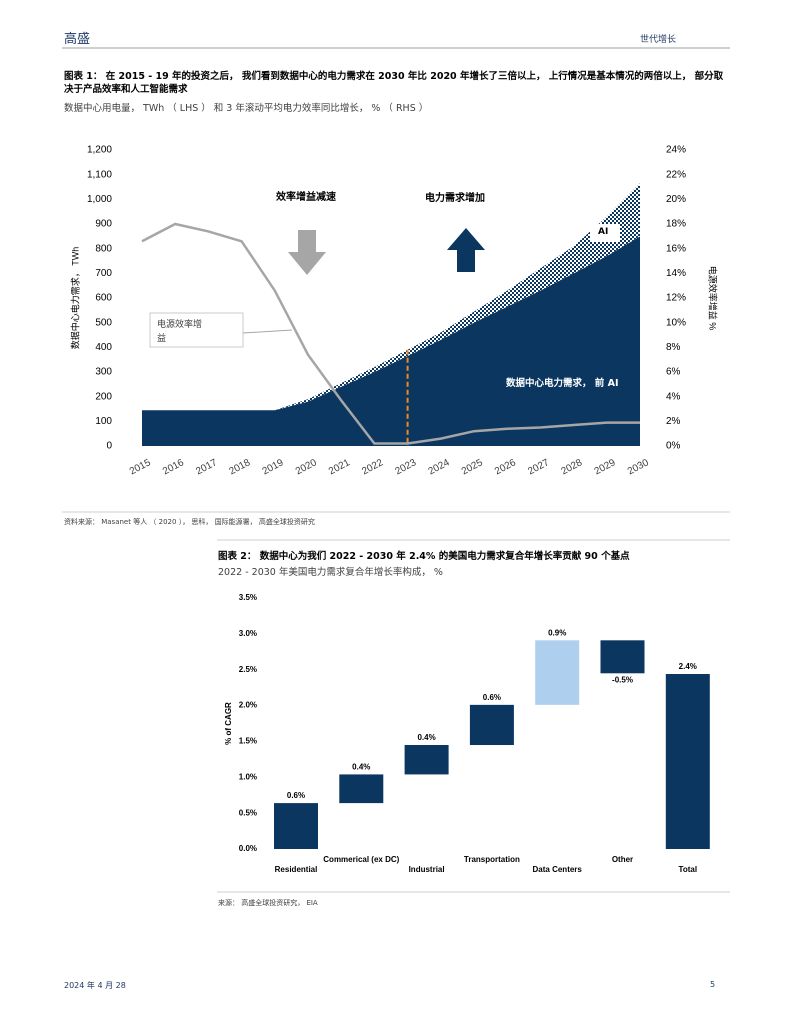  Describe the element at coordinates (658, 40) in the screenshot. I see `section: 世代增长` at that location.